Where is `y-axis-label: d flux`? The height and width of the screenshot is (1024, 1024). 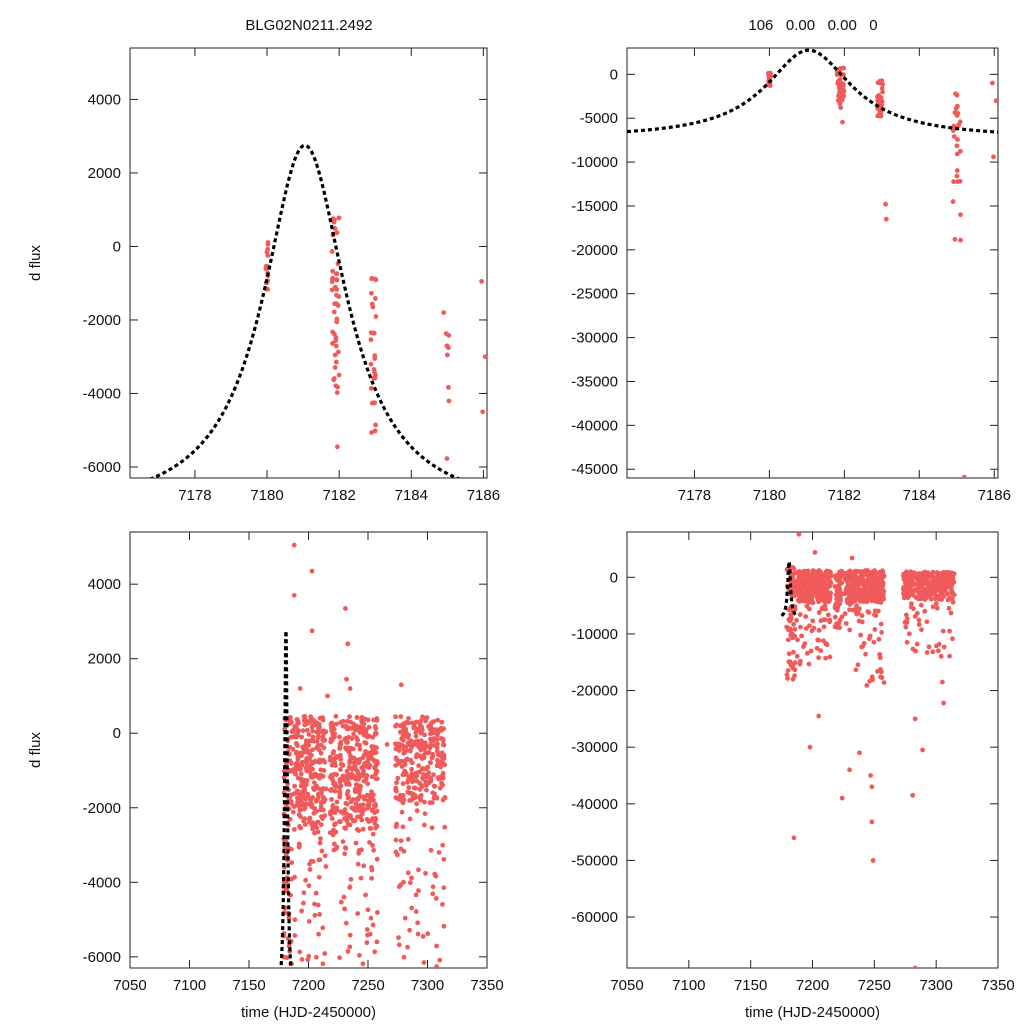 y-axis-label: d flux is located at coordinates (35, 750).